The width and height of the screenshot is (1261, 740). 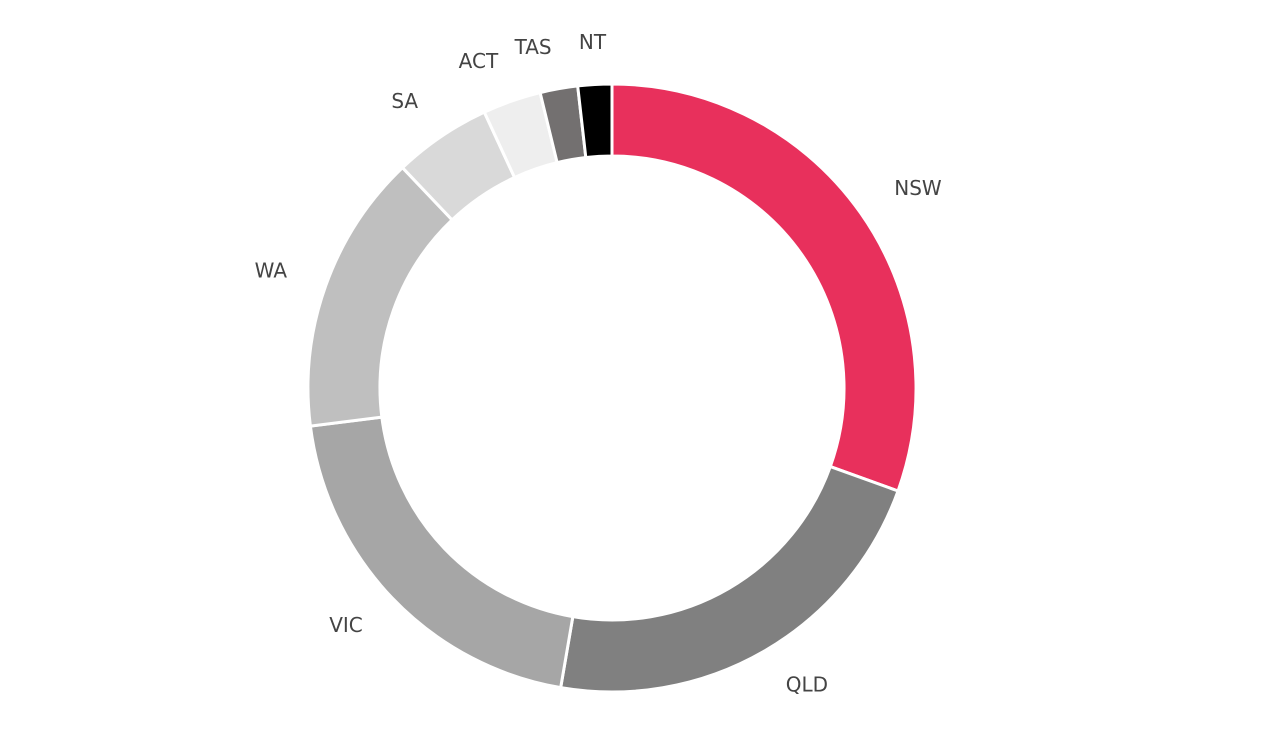 What do you see at coordinates (404, 101) in the screenshot?
I see `slice-label: SA` at bounding box center [404, 101].